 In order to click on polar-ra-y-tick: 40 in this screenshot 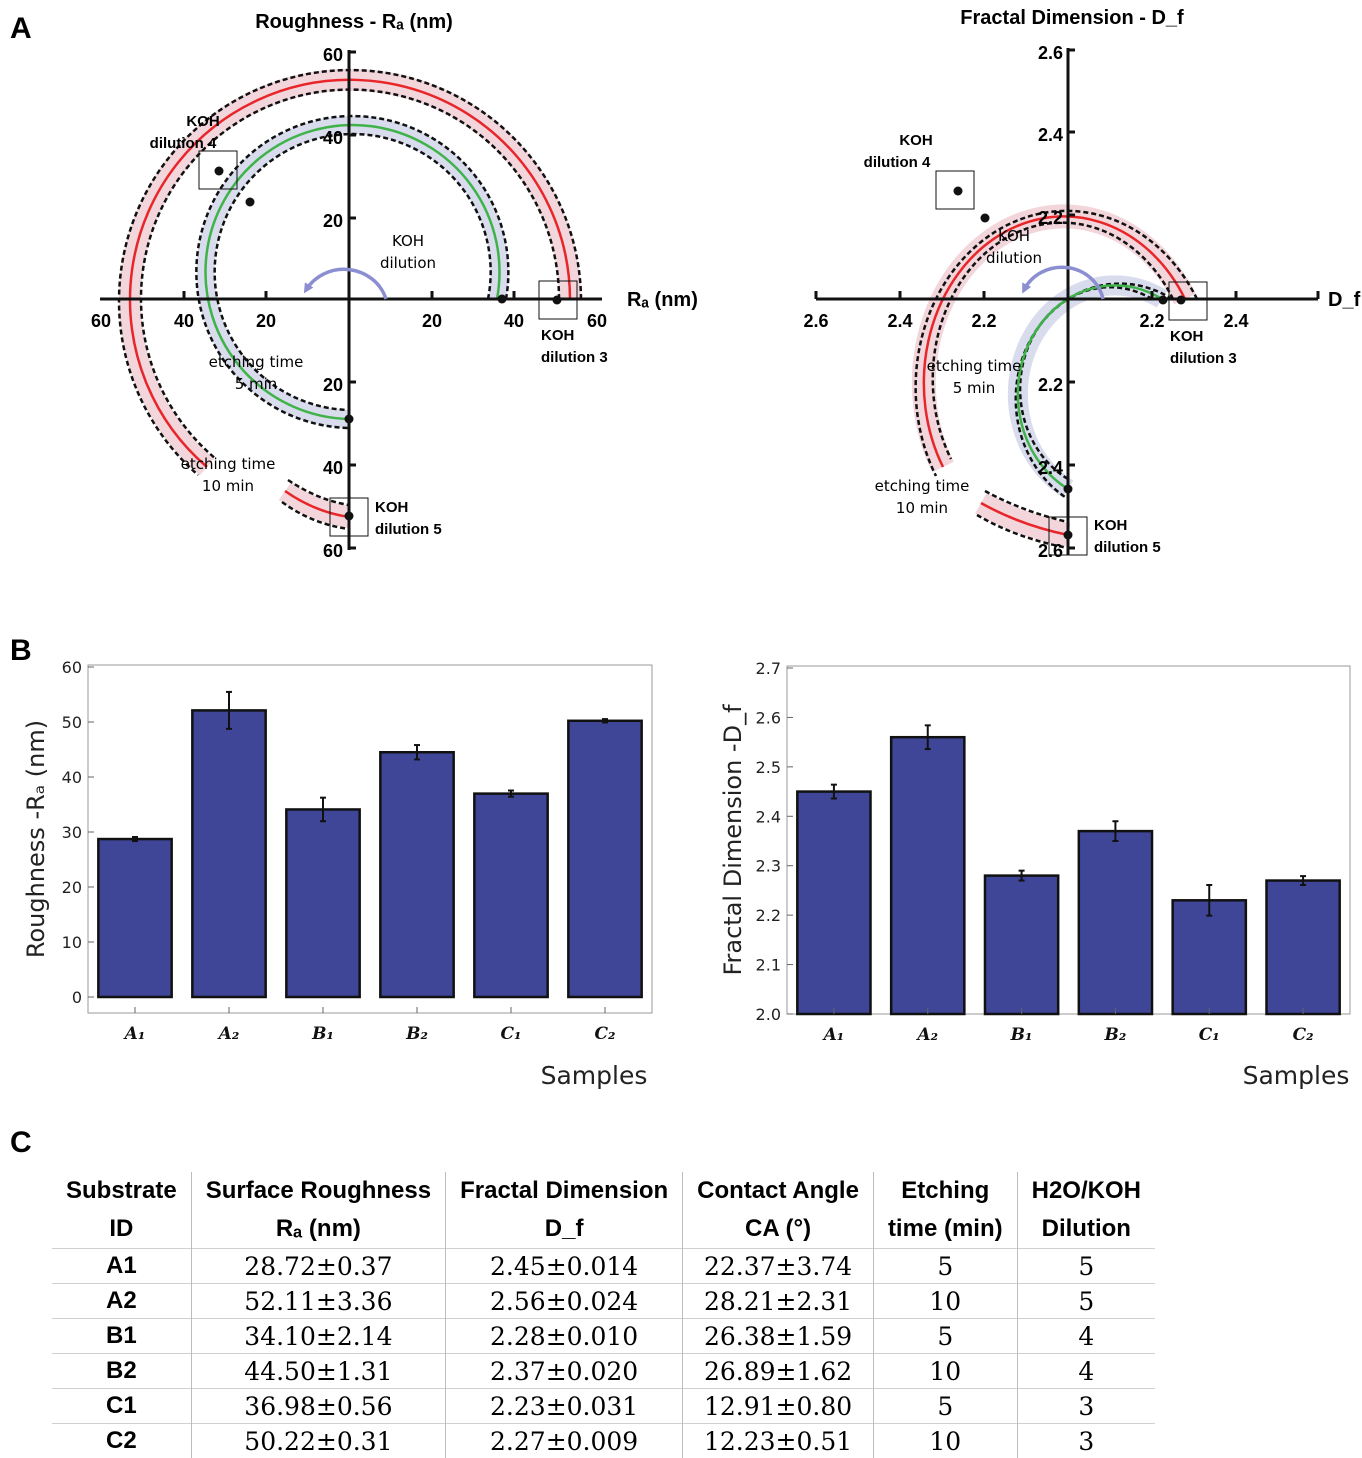, I will do `click(333, 468)`.